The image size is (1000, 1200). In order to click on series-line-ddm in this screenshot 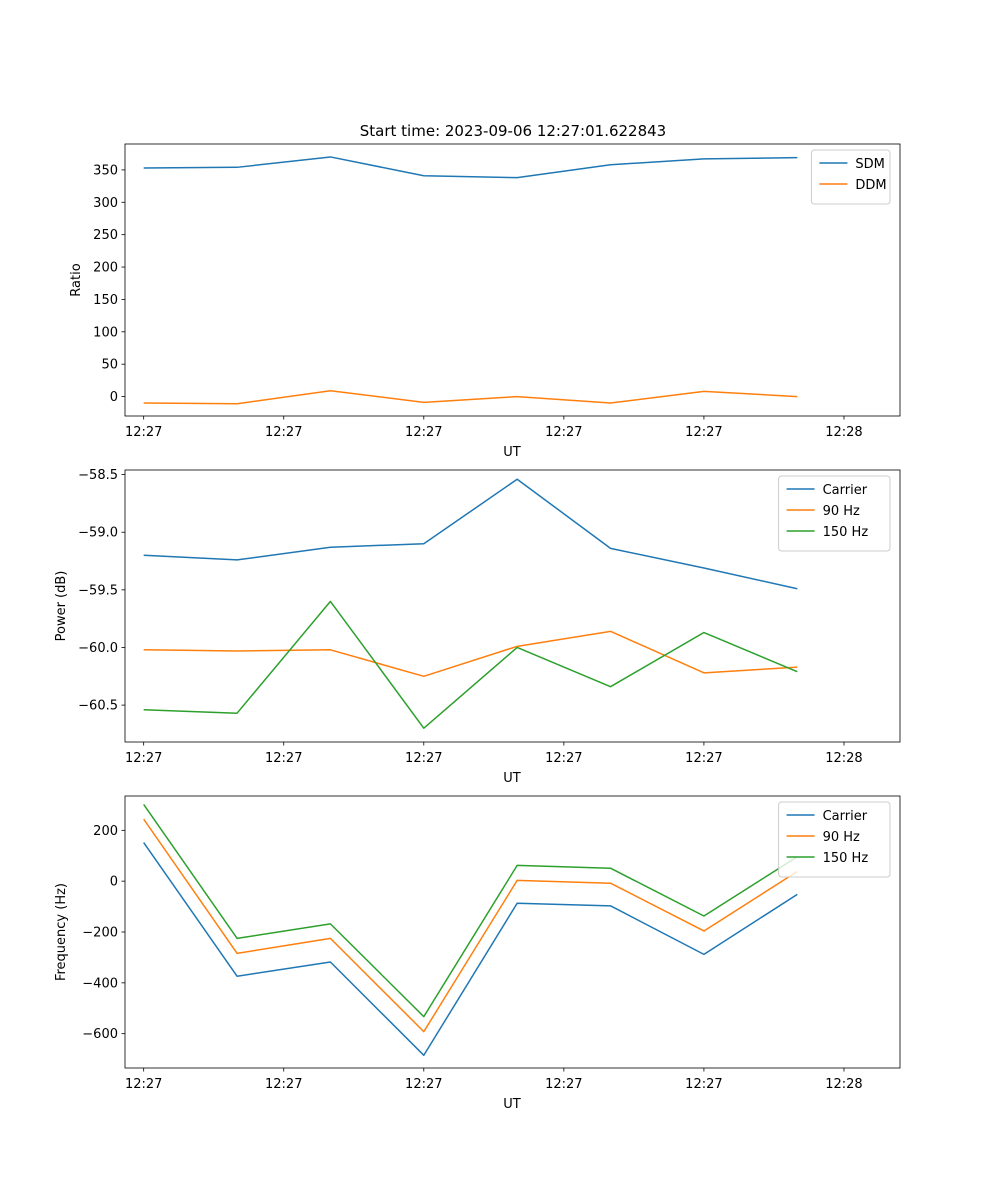, I will do `click(470, 397)`.